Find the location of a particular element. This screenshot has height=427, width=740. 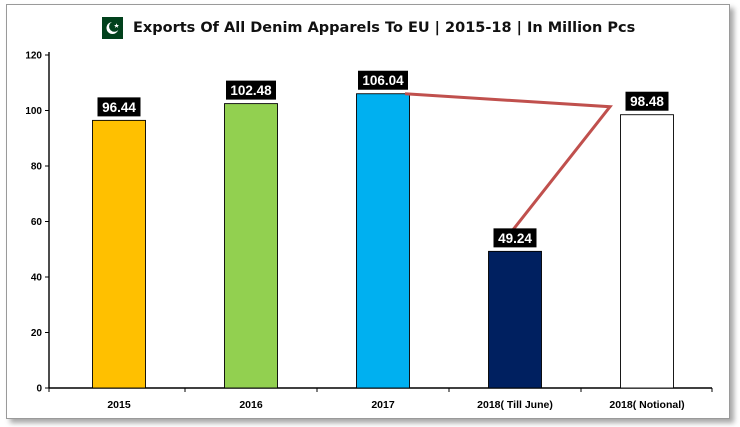

y-tick-label: 120 is located at coordinates (33, 56).